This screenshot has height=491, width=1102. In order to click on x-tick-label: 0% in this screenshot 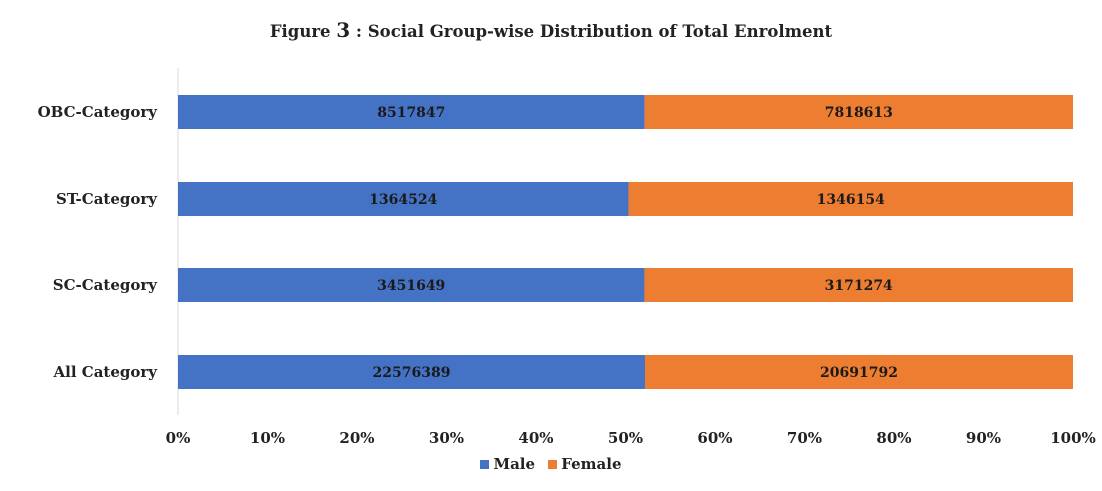, I will do `click(178, 438)`.